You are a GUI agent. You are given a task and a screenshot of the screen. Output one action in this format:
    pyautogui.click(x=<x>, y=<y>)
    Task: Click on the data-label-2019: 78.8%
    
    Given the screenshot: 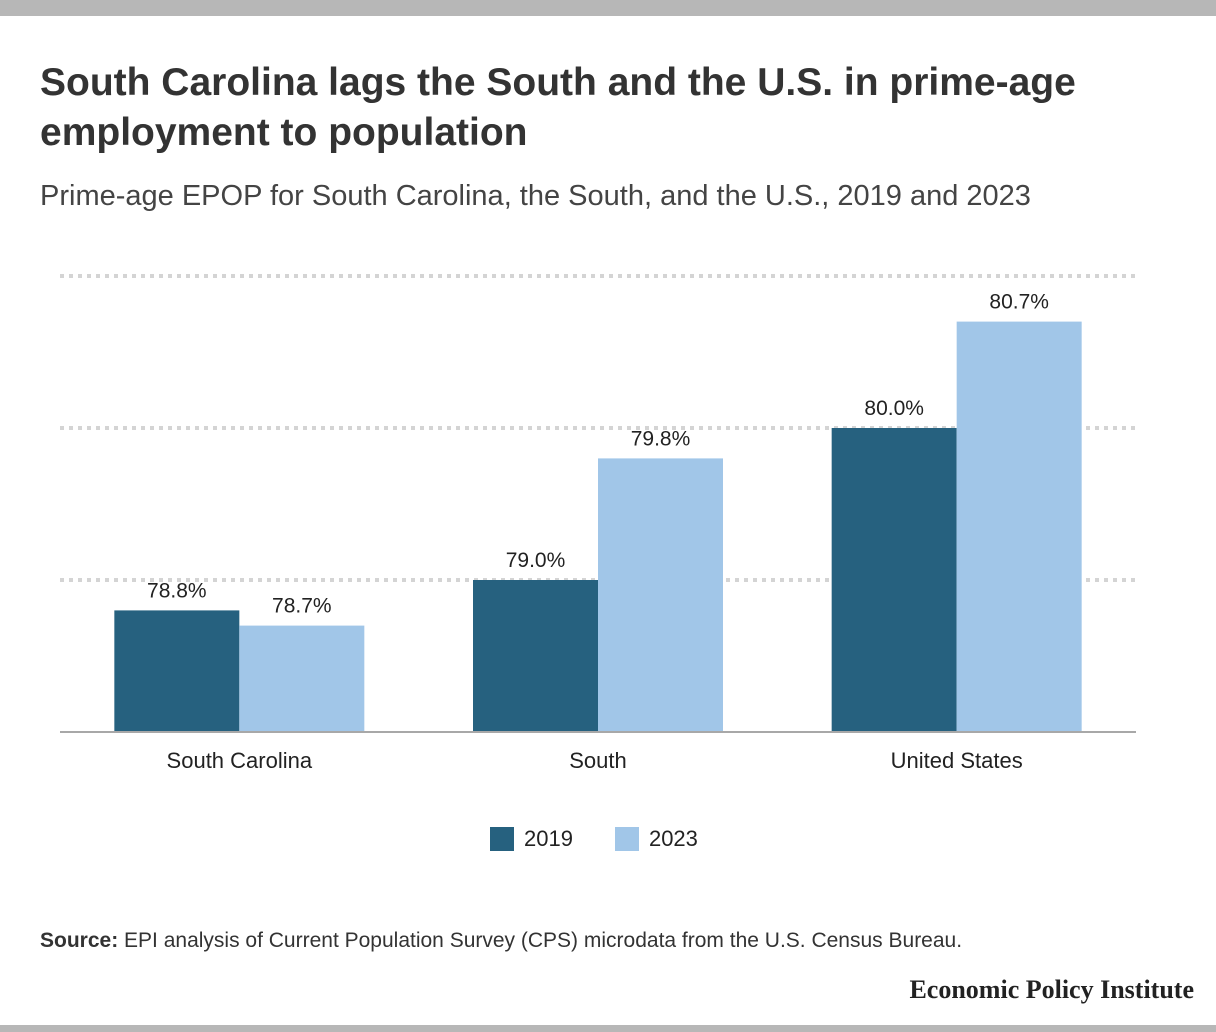 What is the action you would take?
    pyautogui.click(x=177, y=590)
    